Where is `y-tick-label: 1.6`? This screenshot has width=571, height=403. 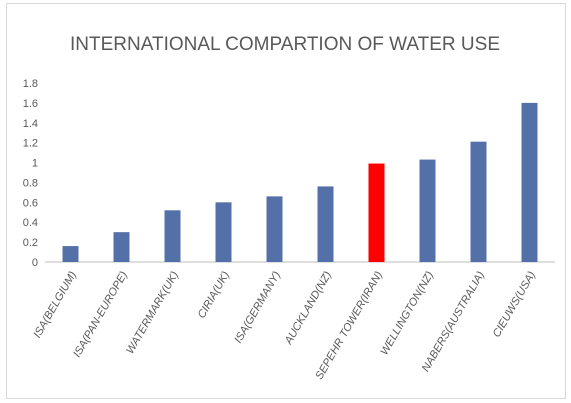 y-tick-label: 1.6 is located at coordinates (30, 104).